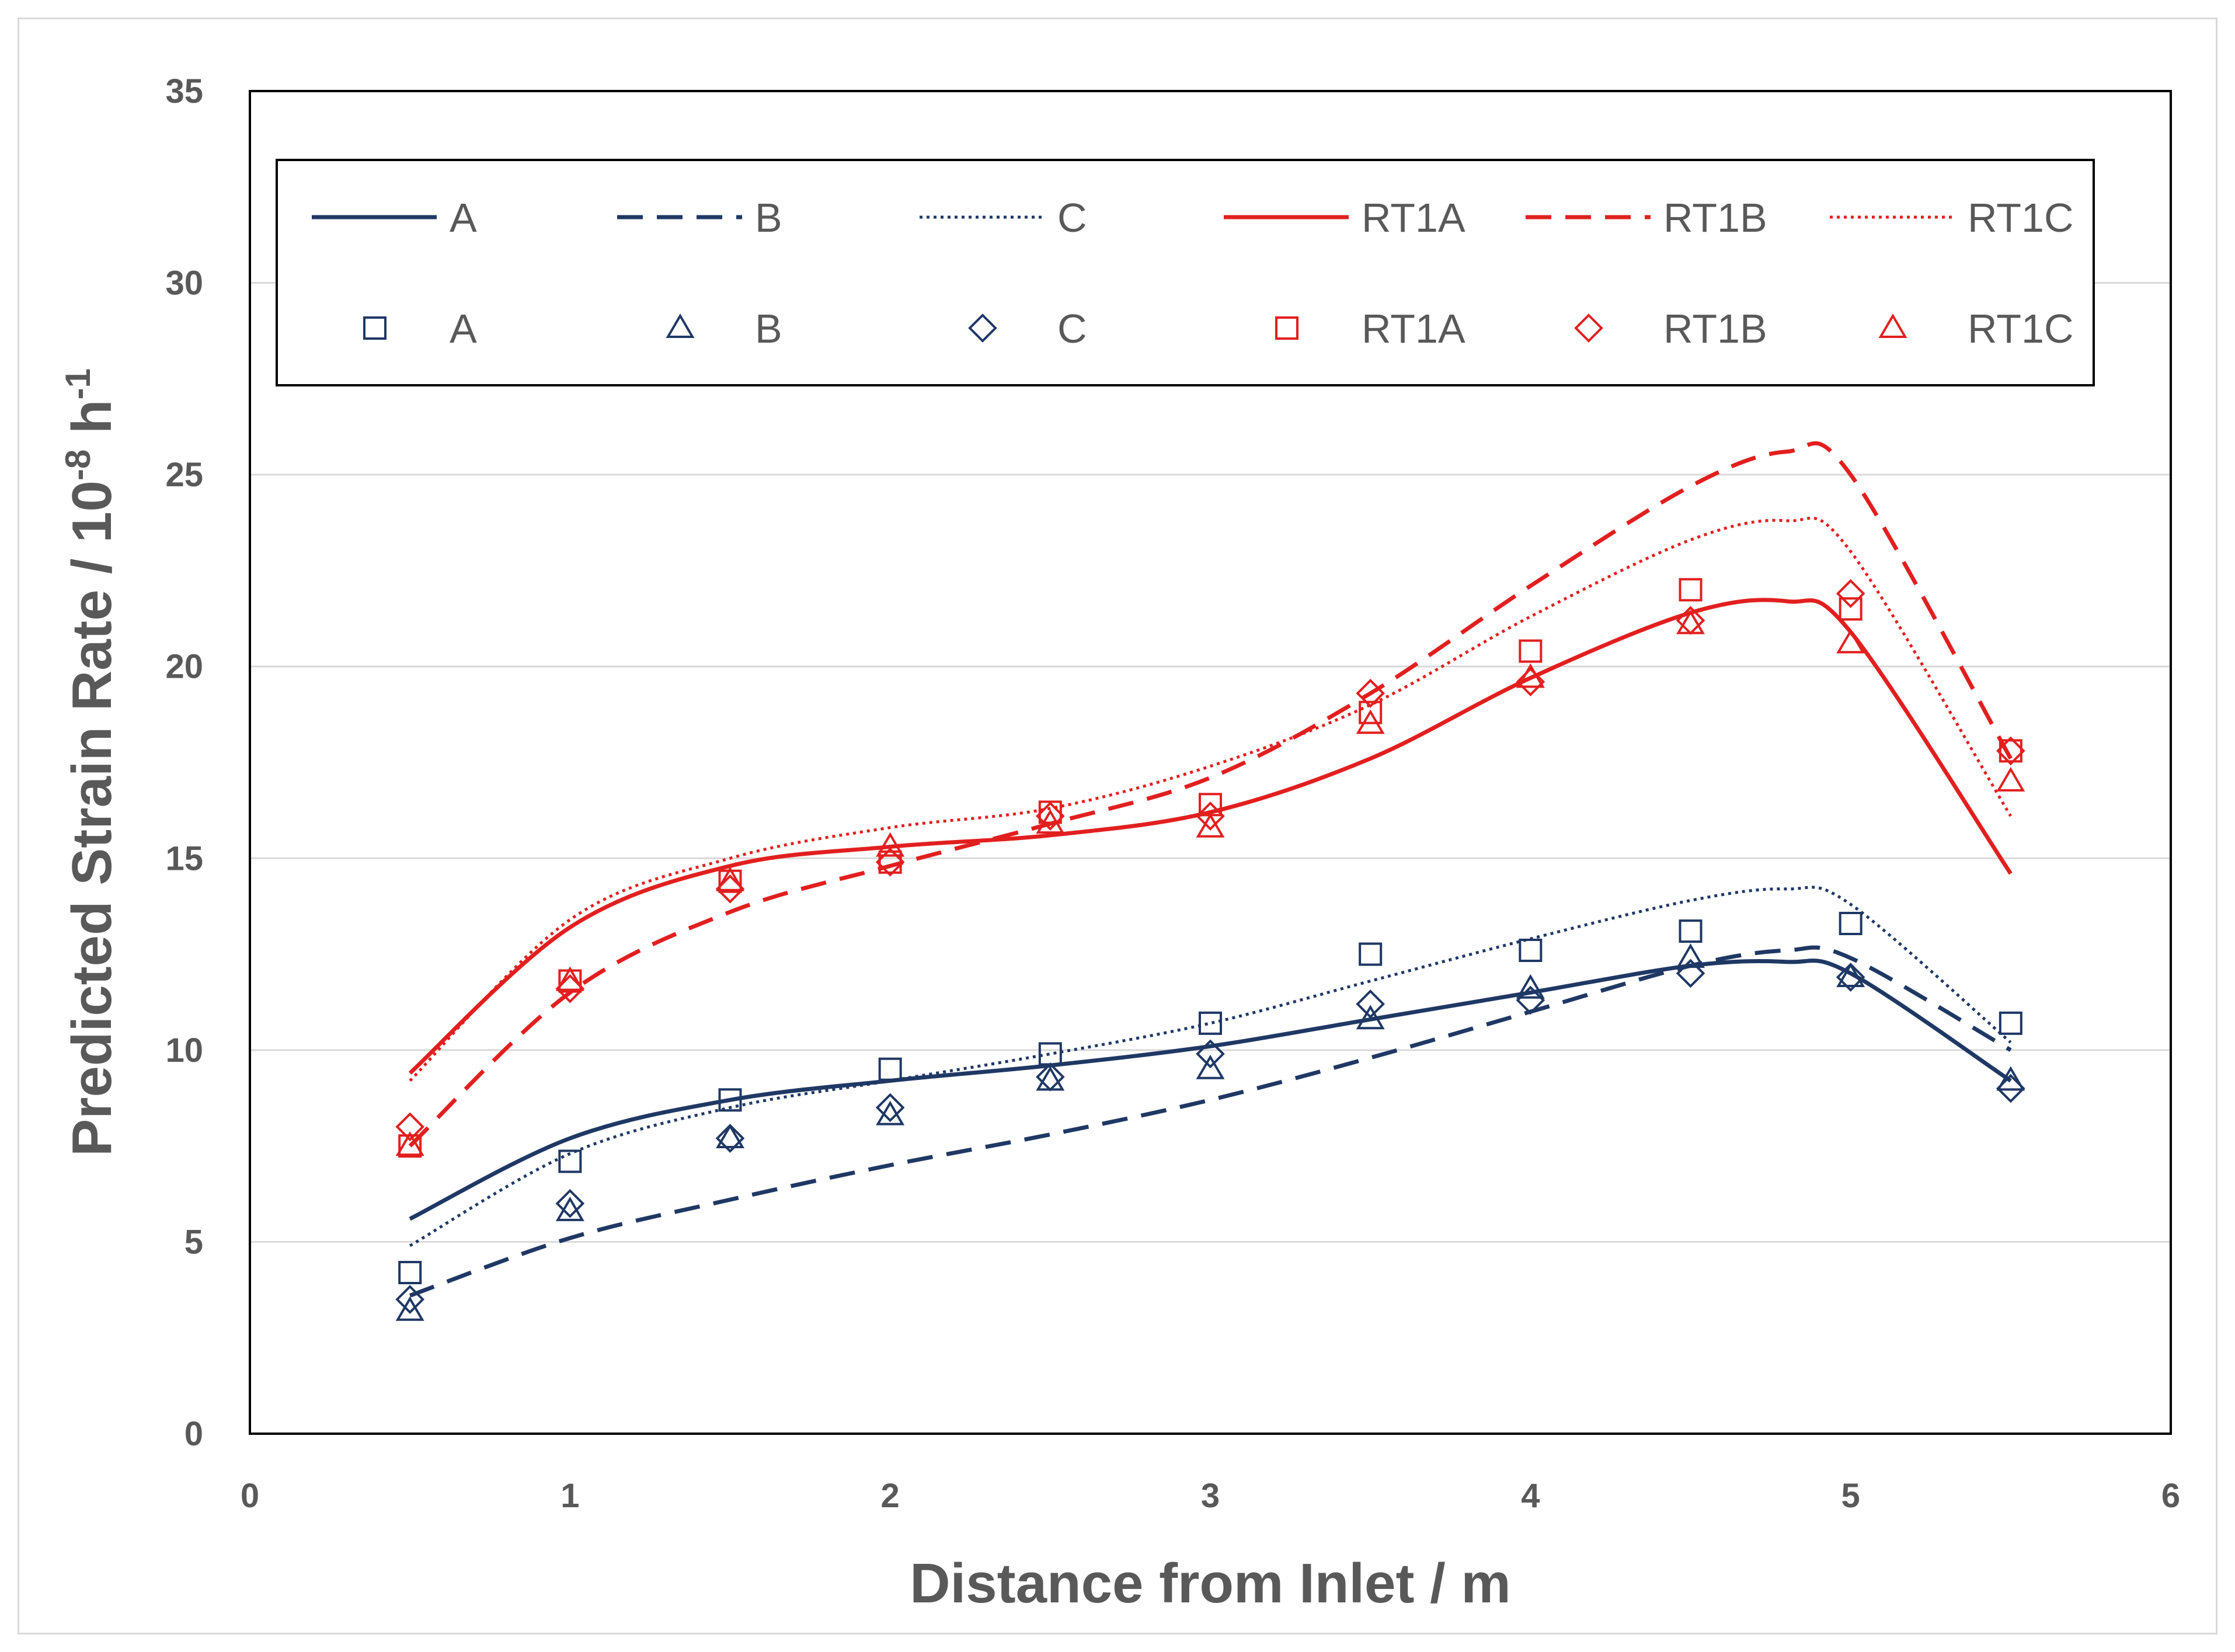  What do you see at coordinates (2021, 328) in the screenshot?
I see `legend-marker-label-rt1c: RT1C` at bounding box center [2021, 328].